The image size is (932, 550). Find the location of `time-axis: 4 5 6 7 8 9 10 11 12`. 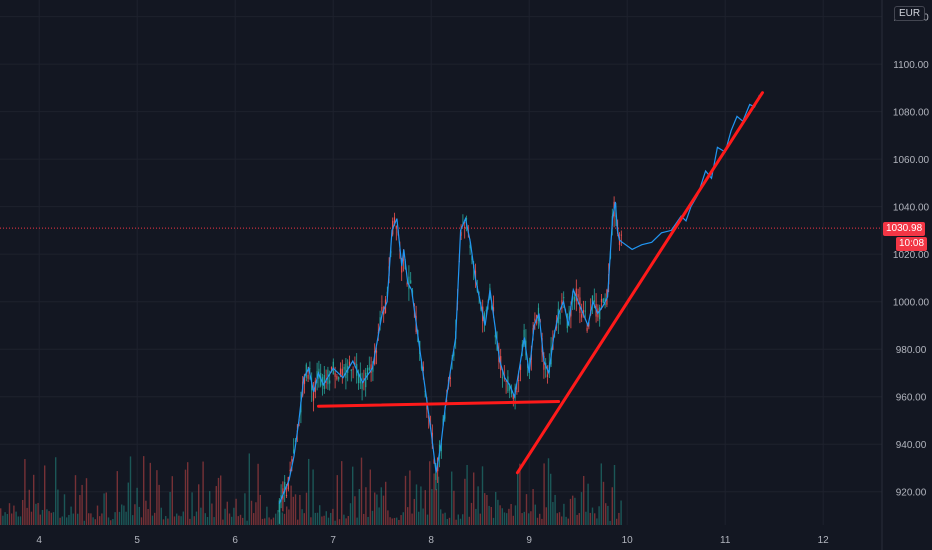

time-axis: 4 5 6 7 8 9 10 11 12 is located at coordinates (432, 540).